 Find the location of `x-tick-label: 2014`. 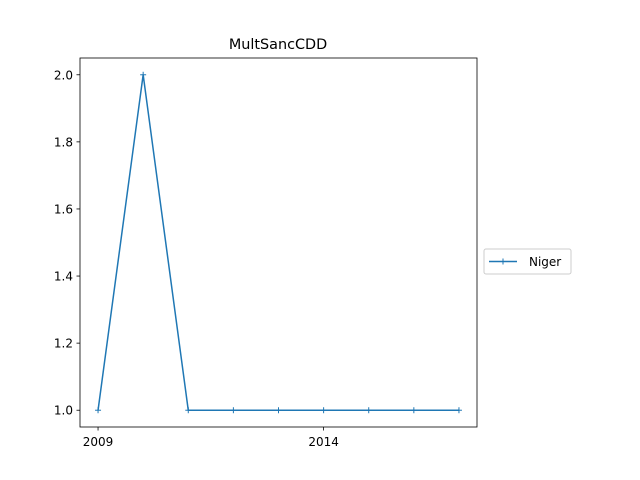

x-tick-label: 2014 is located at coordinates (323, 442).